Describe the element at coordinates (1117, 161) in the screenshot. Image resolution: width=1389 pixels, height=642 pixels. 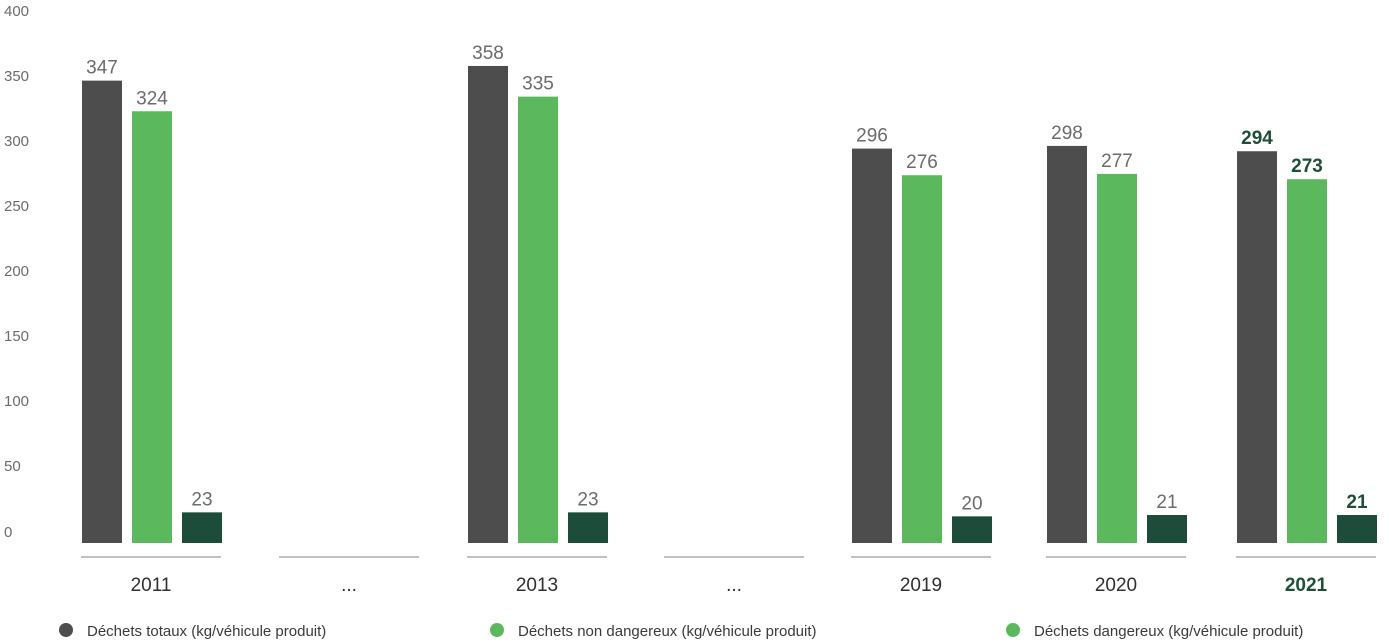
I see `data-label: 277` at that location.